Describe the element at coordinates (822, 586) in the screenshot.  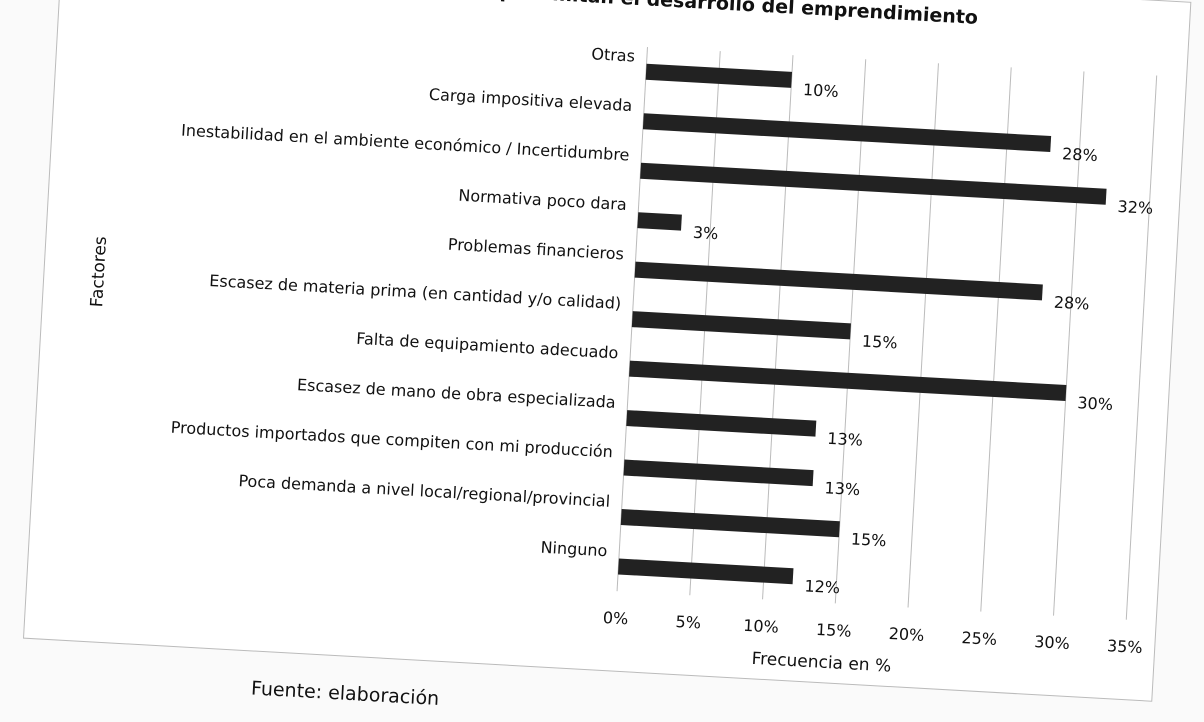
I see `value-label: 12%` at that location.